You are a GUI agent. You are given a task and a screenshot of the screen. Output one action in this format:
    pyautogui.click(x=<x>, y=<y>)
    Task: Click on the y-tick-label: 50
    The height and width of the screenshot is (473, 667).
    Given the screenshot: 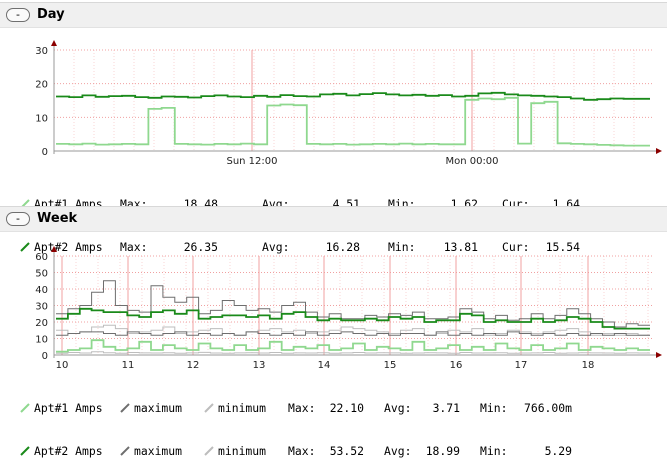 What is the action you would take?
    pyautogui.click(x=41, y=274)
    